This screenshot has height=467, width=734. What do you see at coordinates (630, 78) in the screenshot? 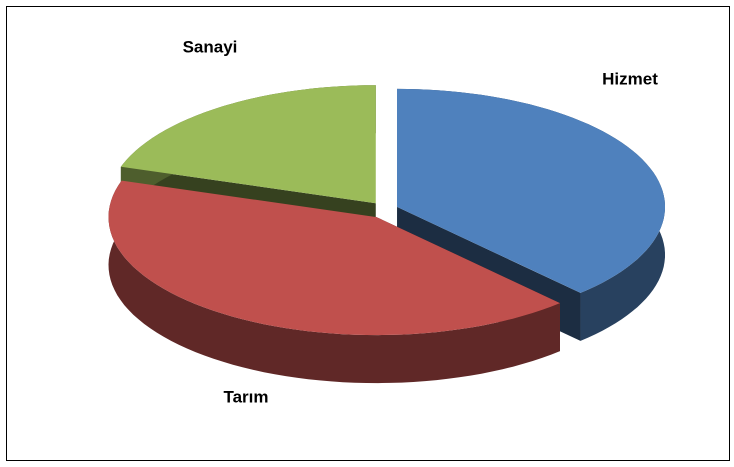
I see `slice-label: Hizmet` at bounding box center [630, 78].